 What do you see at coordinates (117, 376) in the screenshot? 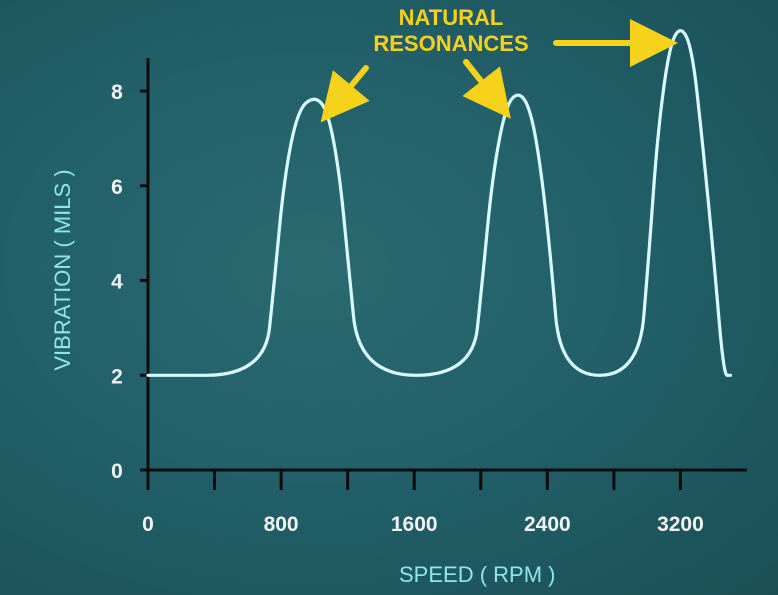
I see `y-tick-label: 2` at bounding box center [117, 376].